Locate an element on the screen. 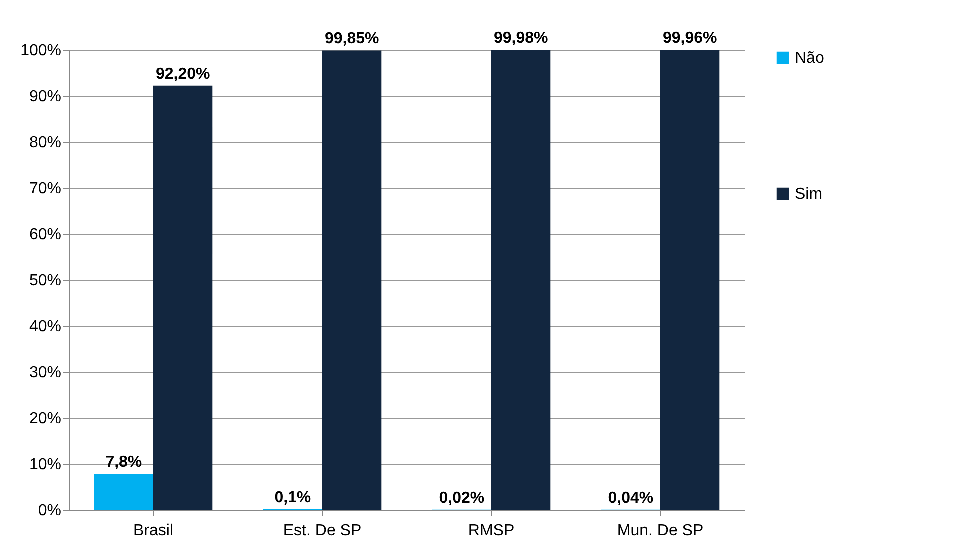  x-tick-label: RMSP is located at coordinates (491, 531).